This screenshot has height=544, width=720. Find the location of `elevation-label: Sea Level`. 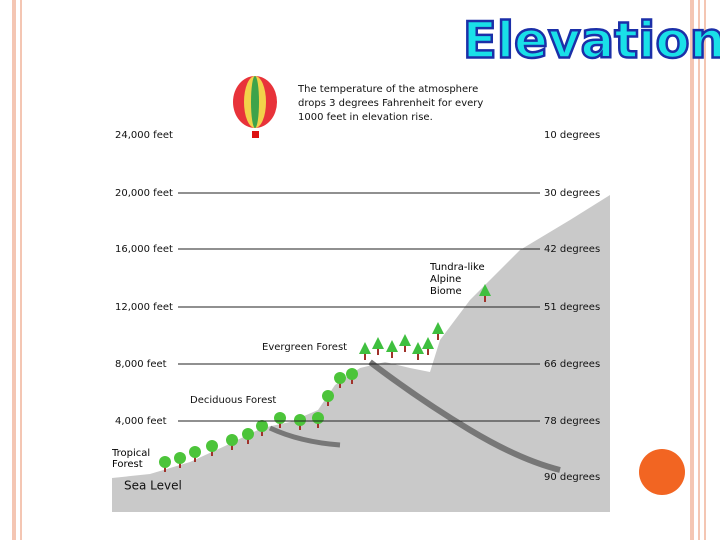

elevation-label: Sea Level is located at coordinates (153, 486).